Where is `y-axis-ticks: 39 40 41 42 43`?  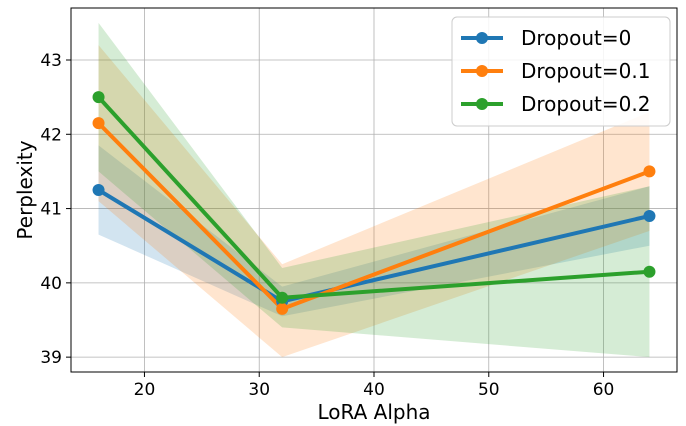 y-axis-ticks: 39 40 41 42 43 is located at coordinates (55, 209).